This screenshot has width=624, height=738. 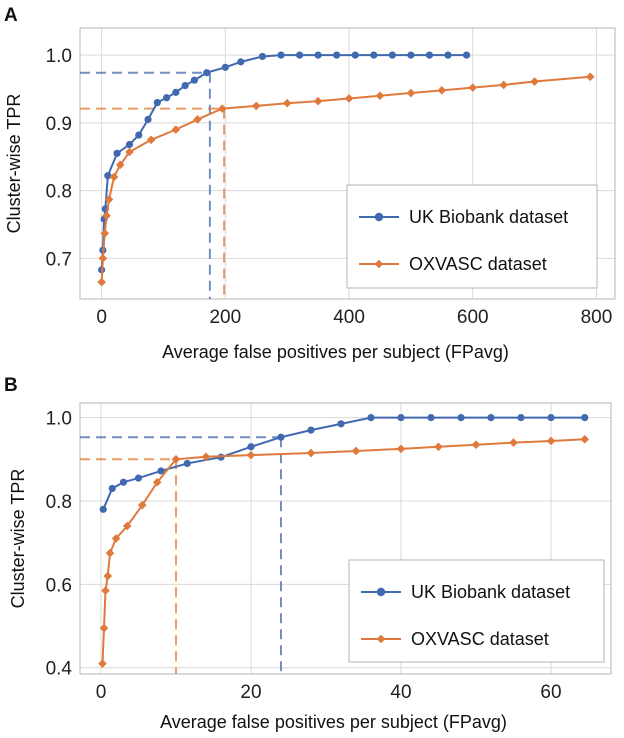 I want to click on x-tick-label: 0, so click(x=101, y=692).